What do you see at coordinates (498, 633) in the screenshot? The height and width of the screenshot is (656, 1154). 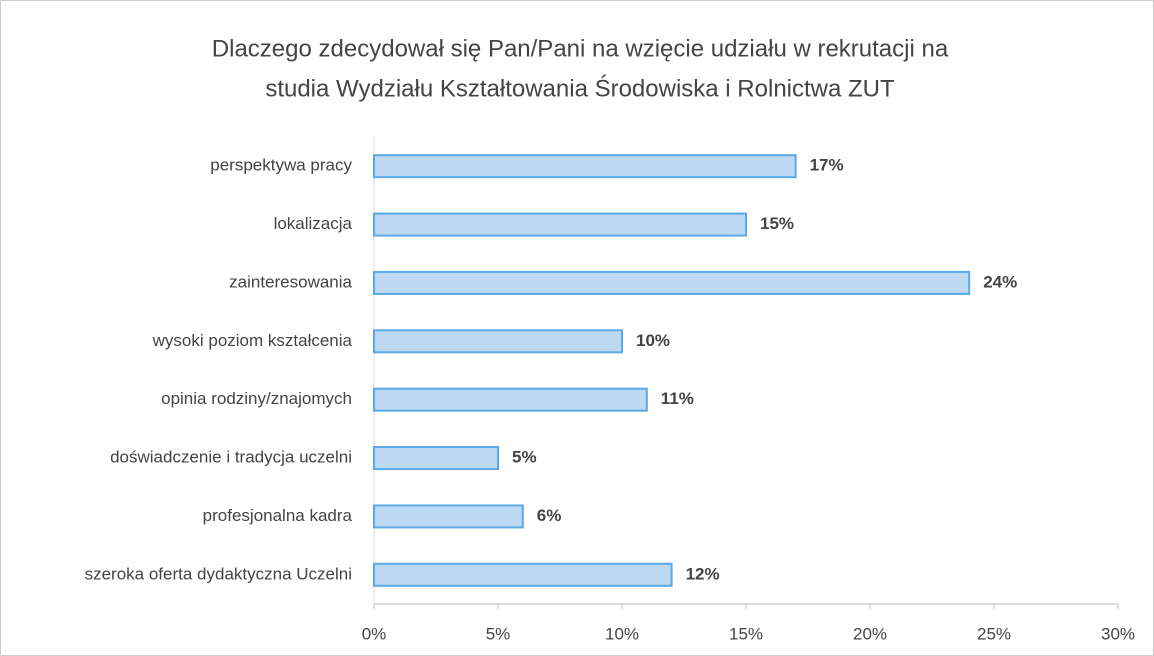 I see `x-tick-label: 5%` at bounding box center [498, 633].